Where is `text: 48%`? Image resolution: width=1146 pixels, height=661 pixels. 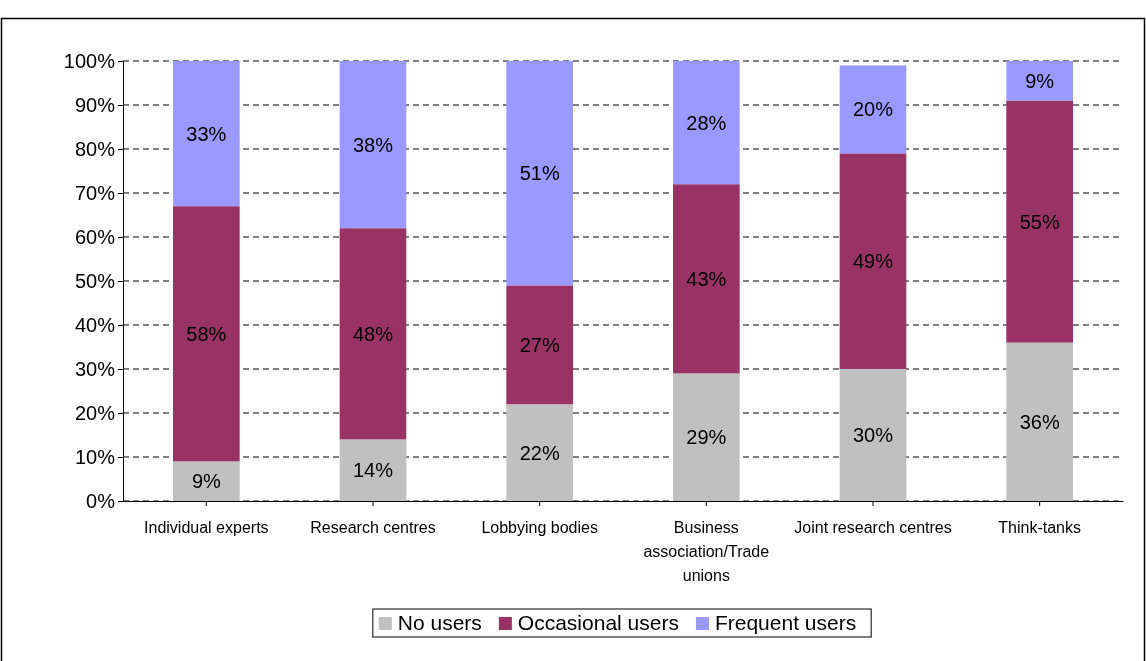 text: 48% is located at coordinates (373, 333).